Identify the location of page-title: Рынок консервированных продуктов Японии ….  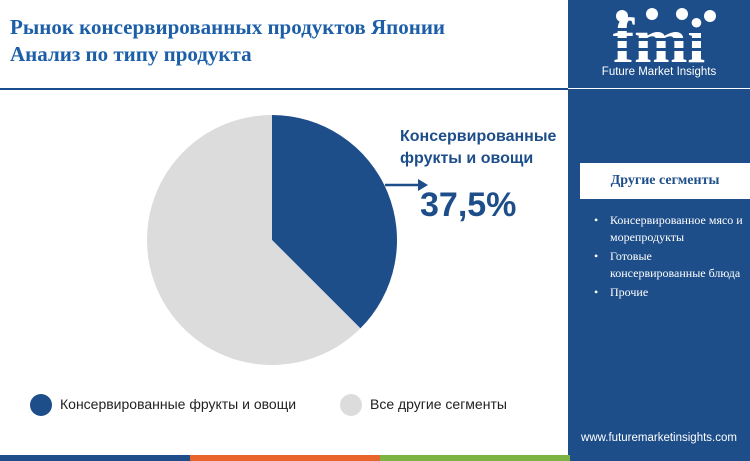
(287, 41).